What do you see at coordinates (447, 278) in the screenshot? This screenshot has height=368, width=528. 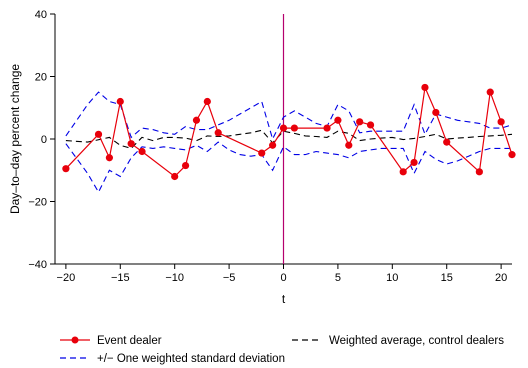 I see `x-tick-label: 15` at bounding box center [447, 278].